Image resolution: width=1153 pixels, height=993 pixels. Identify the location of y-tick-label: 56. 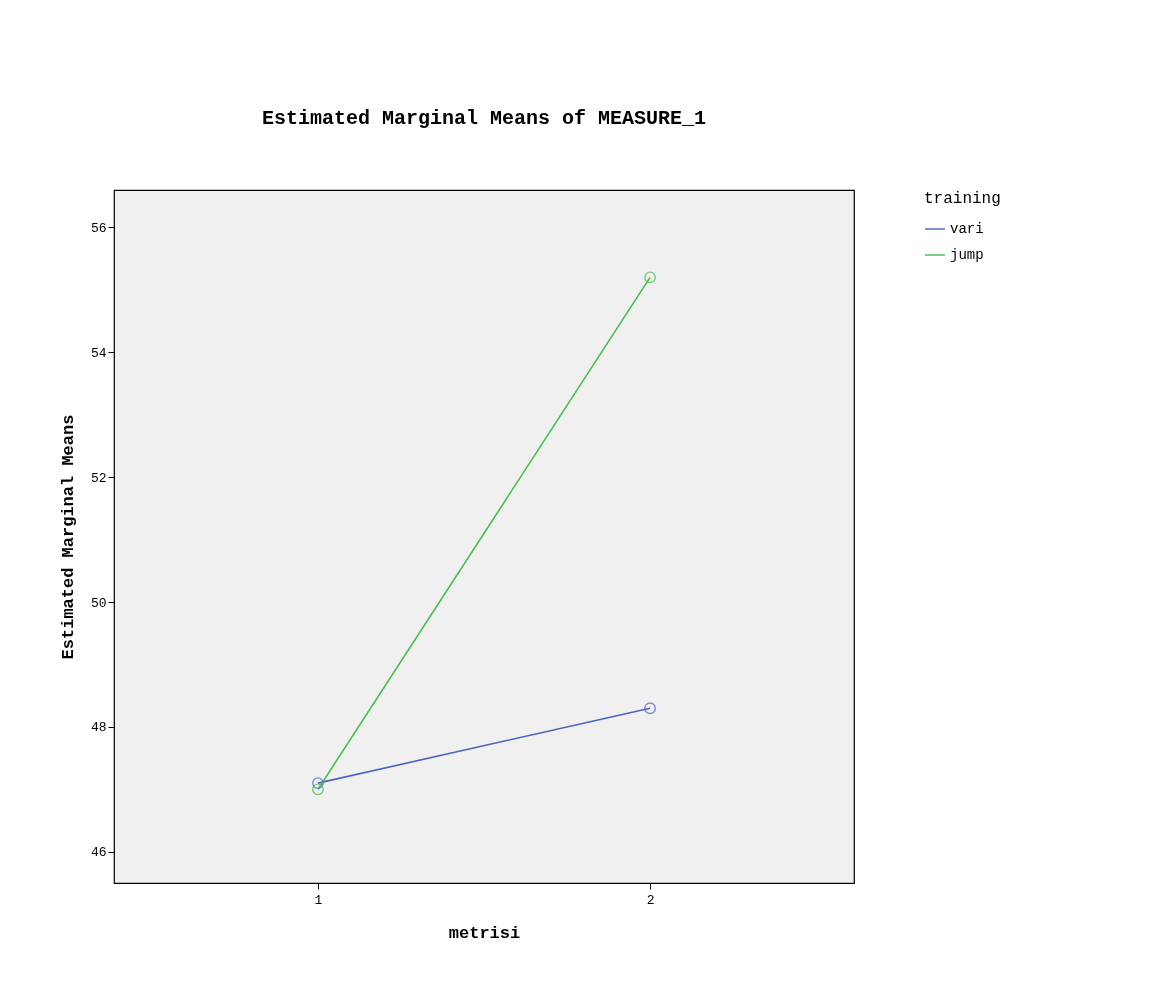
(98, 228).